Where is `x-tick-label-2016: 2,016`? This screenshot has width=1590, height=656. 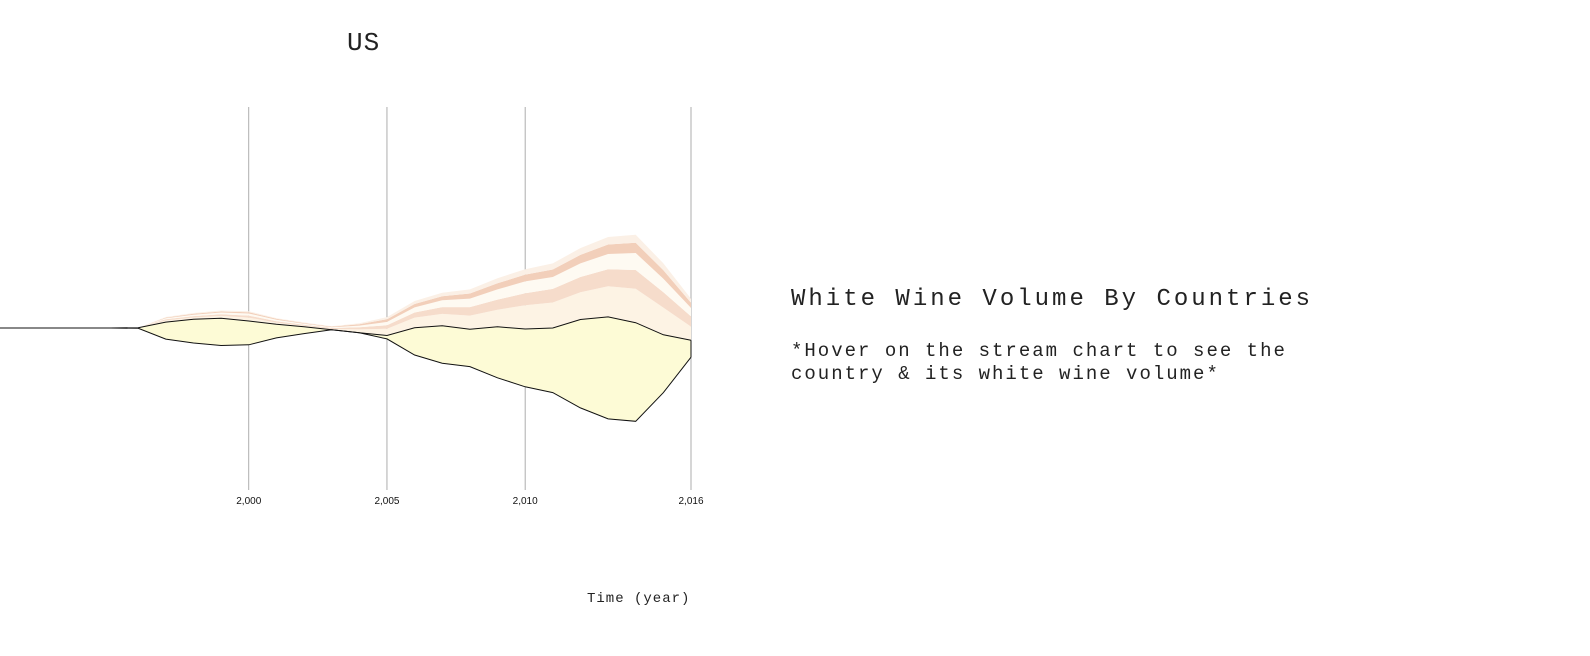
x-tick-label-2016: 2,016 is located at coordinates (690, 501).